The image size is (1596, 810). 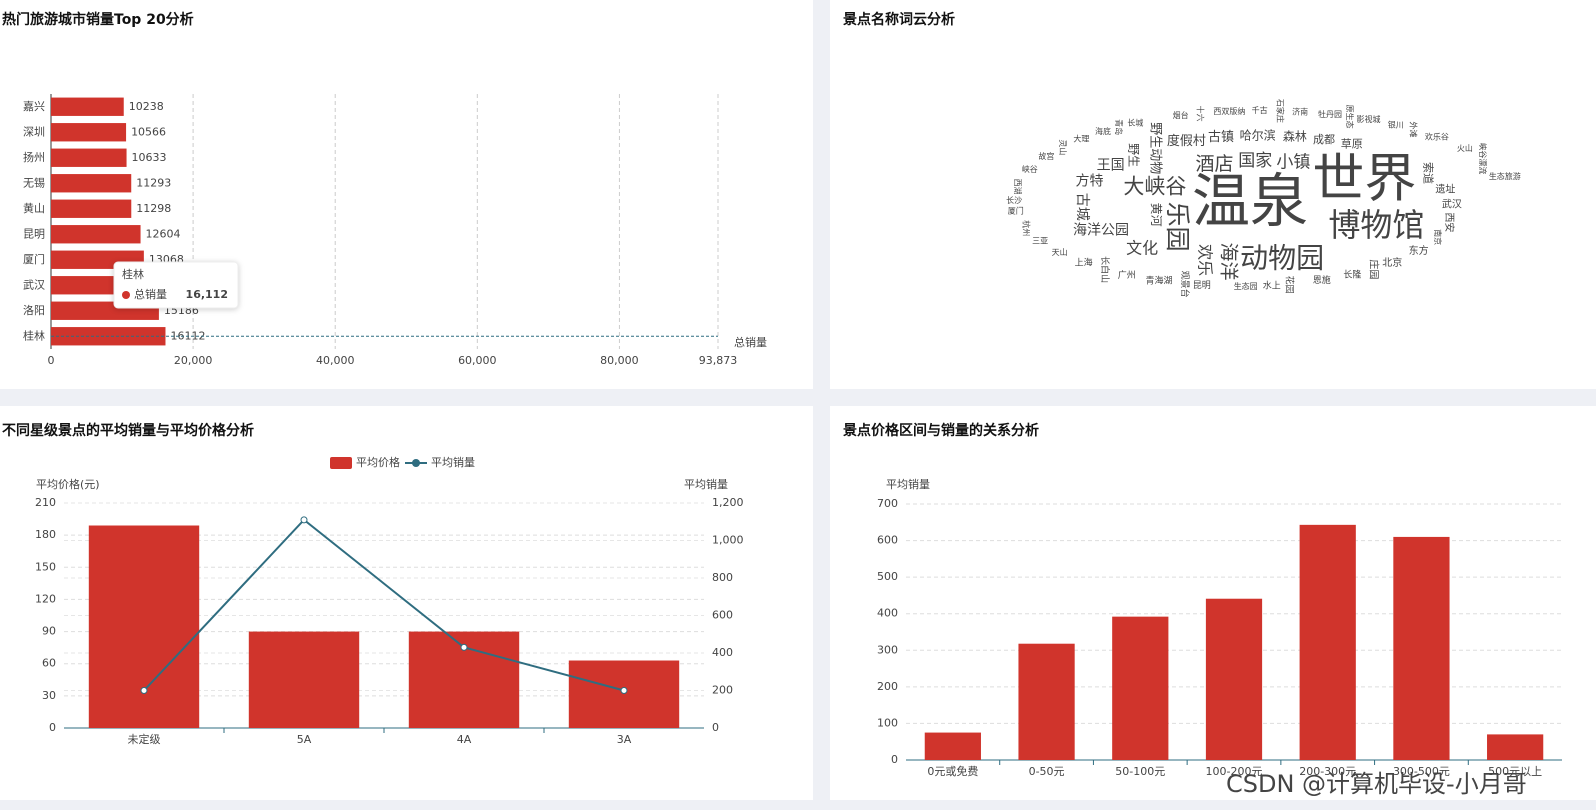 What do you see at coordinates (1282, 257) in the screenshot?
I see `word: 动物园` at bounding box center [1282, 257].